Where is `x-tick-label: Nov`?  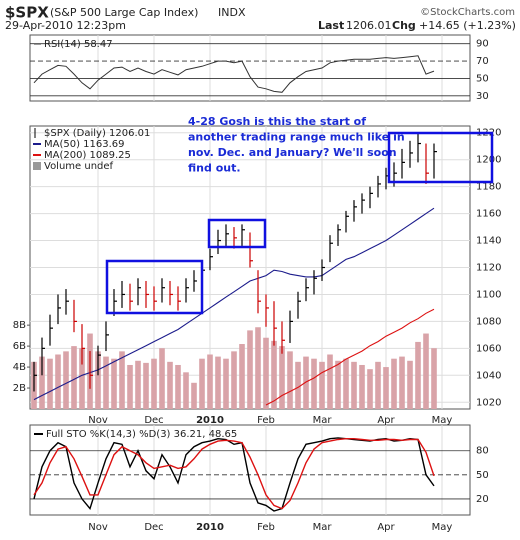 x-tick-label: Nov is located at coordinates (98, 420).